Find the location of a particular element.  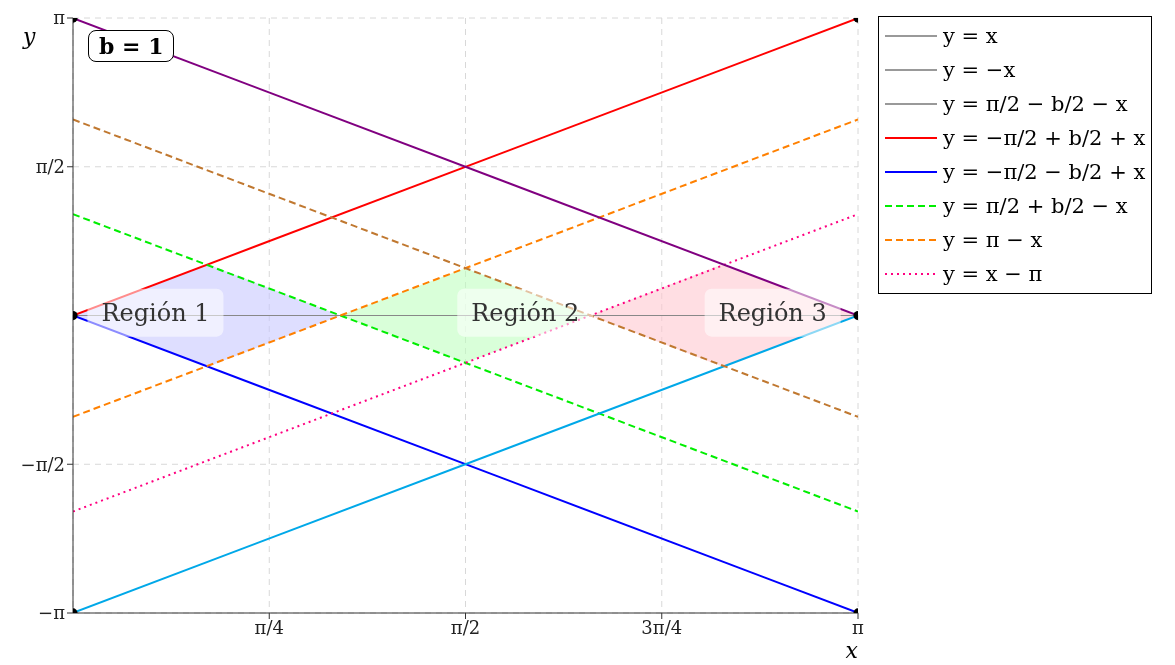

y-tick-label: π/2 is located at coordinates (50, 167).